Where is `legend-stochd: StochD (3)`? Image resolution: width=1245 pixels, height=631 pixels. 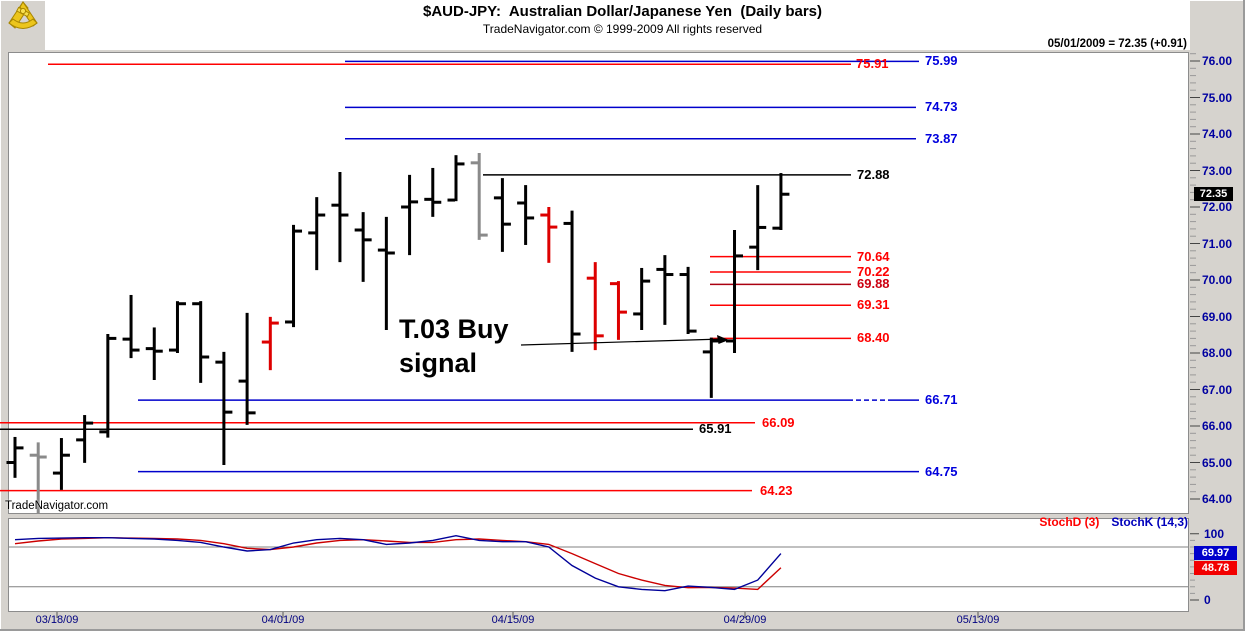 legend-stochd: StochD (3) is located at coordinates (1069, 522).